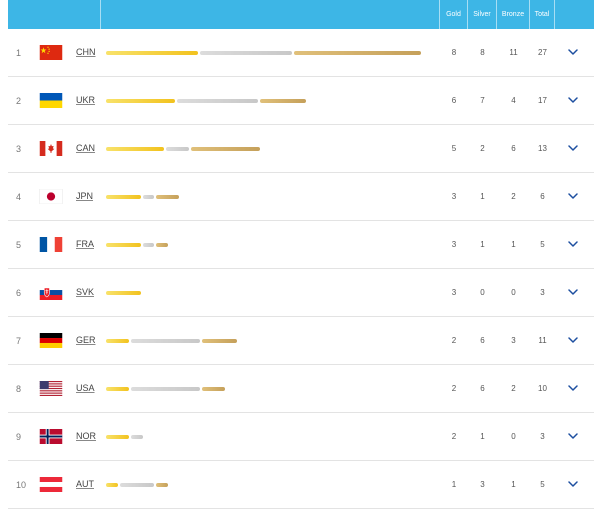  I want to click on table-row: 9 NOR 2 1 0 3, so click(301, 437).